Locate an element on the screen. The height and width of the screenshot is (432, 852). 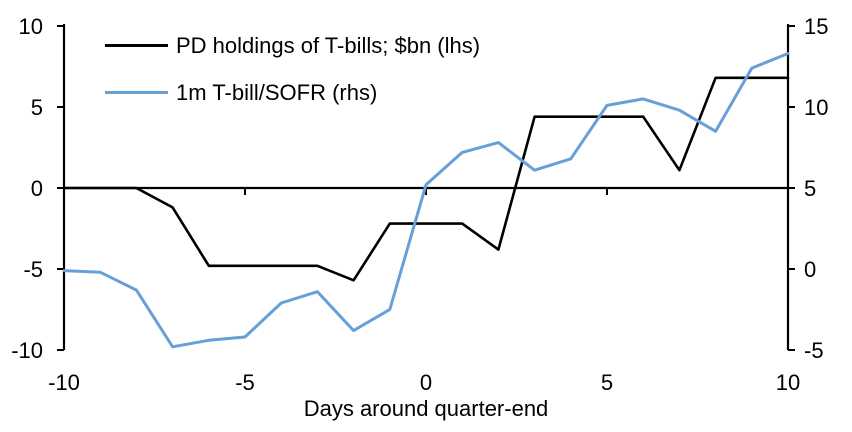
legend-line-sample-tbill-sofr is located at coordinates (136, 92).